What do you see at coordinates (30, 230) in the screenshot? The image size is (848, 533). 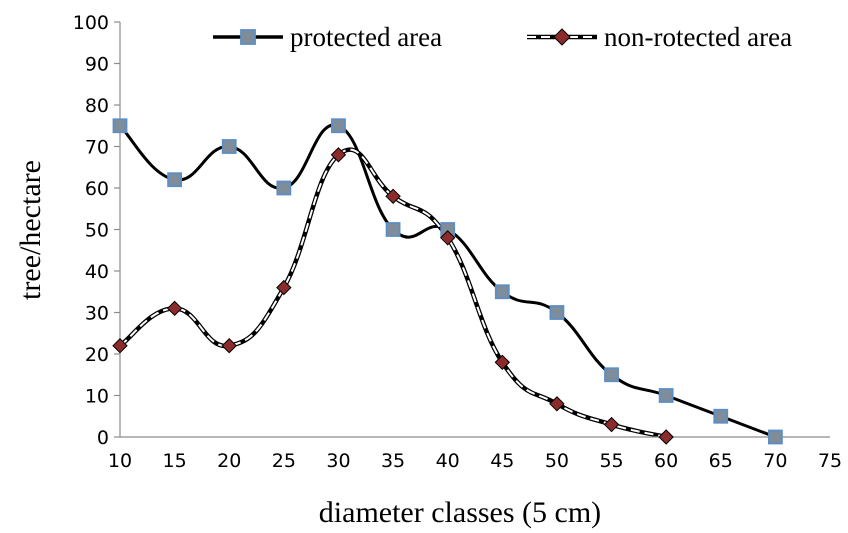 I see `y-axis-title: tree/hectare` at bounding box center [30, 230].